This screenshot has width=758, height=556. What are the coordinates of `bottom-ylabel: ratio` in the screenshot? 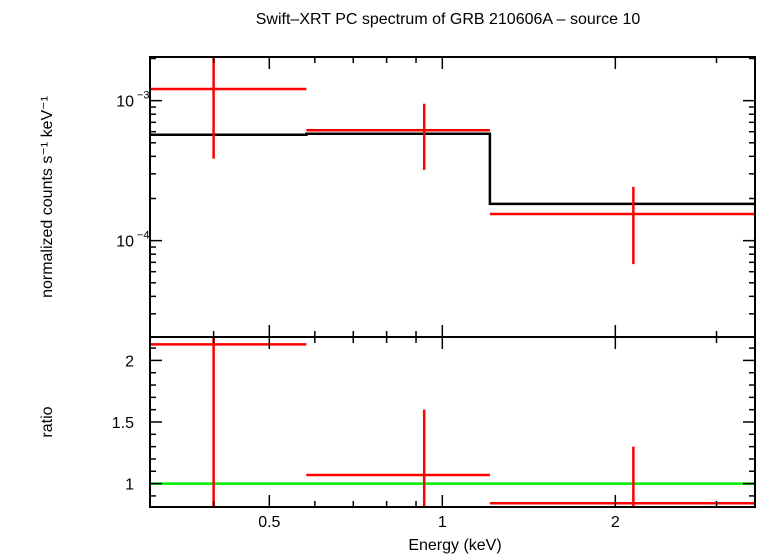 It's located at (47, 421).